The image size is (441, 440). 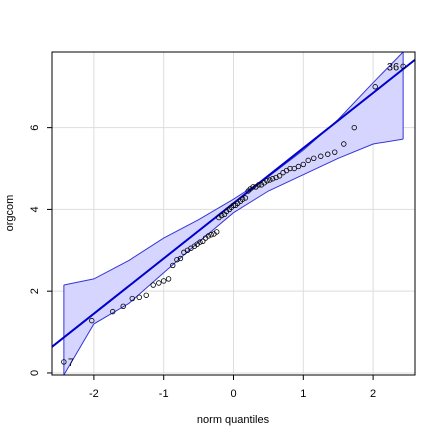 What do you see at coordinates (233, 394) in the screenshot?
I see `x-tick-label: 0` at bounding box center [233, 394].